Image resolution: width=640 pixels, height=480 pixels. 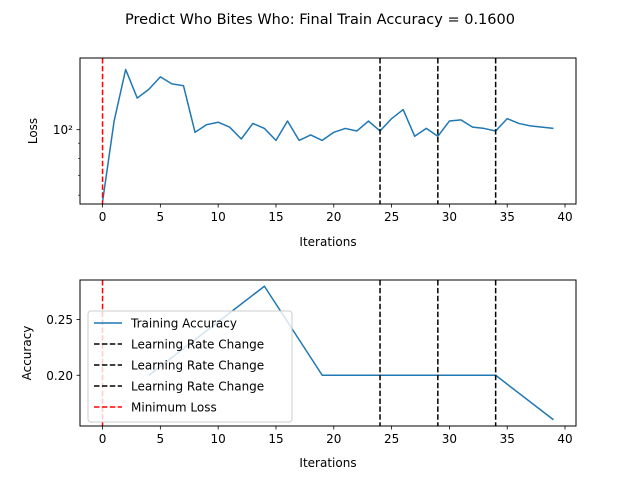 I want to click on loss-xtick-label: 25, so click(x=391, y=217).